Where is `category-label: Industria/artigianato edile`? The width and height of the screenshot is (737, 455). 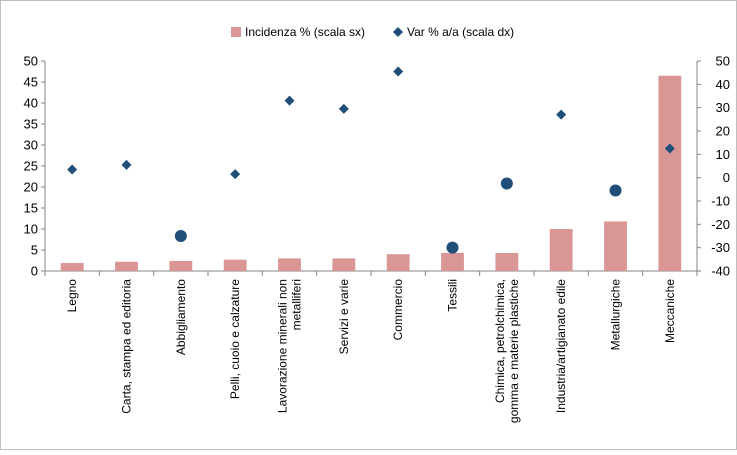
category-label: Industria/artigianato edile is located at coordinates (561, 346).